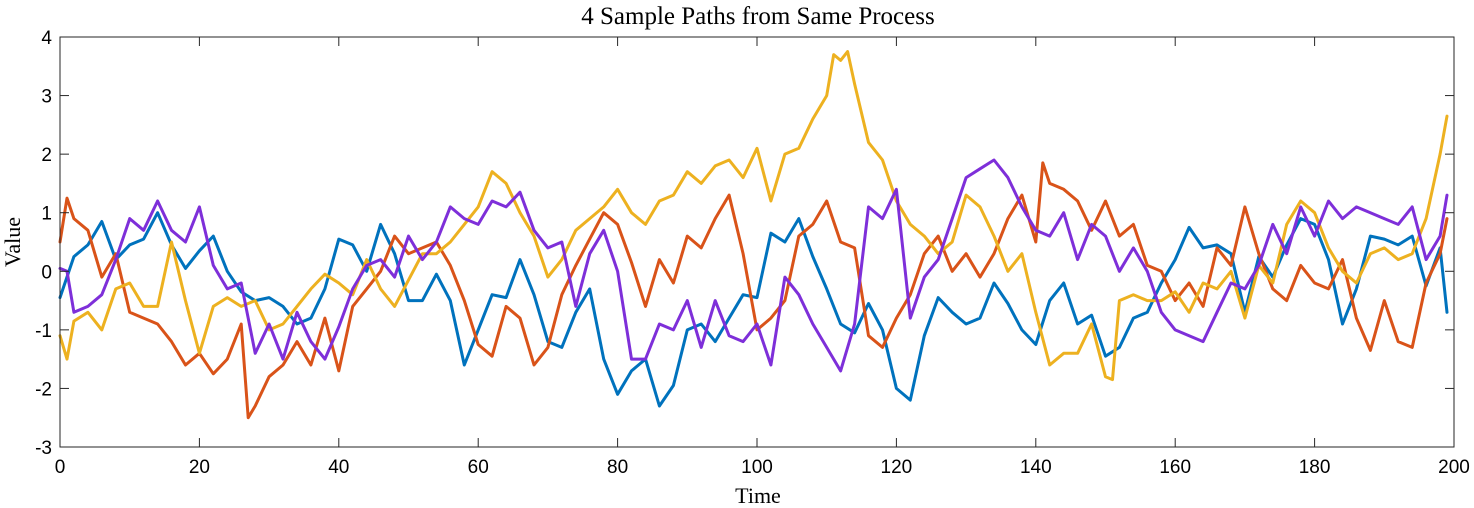  Describe the element at coordinates (1175, 467) in the screenshot. I see `x-tick-label: 160` at that location.